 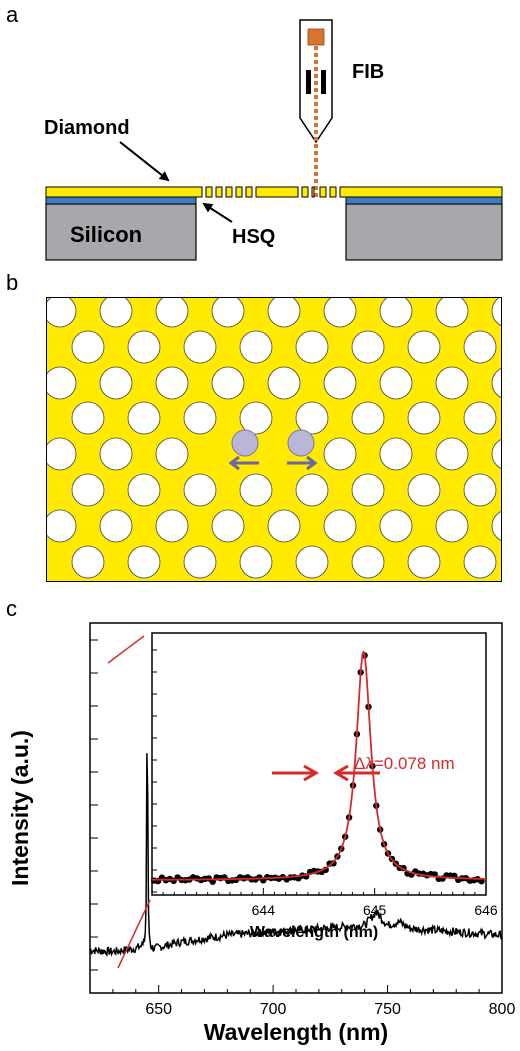 What do you see at coordinates (323, 82) in the screenshot?
I see `fib-lens-right` at bounding box center [323, 82].